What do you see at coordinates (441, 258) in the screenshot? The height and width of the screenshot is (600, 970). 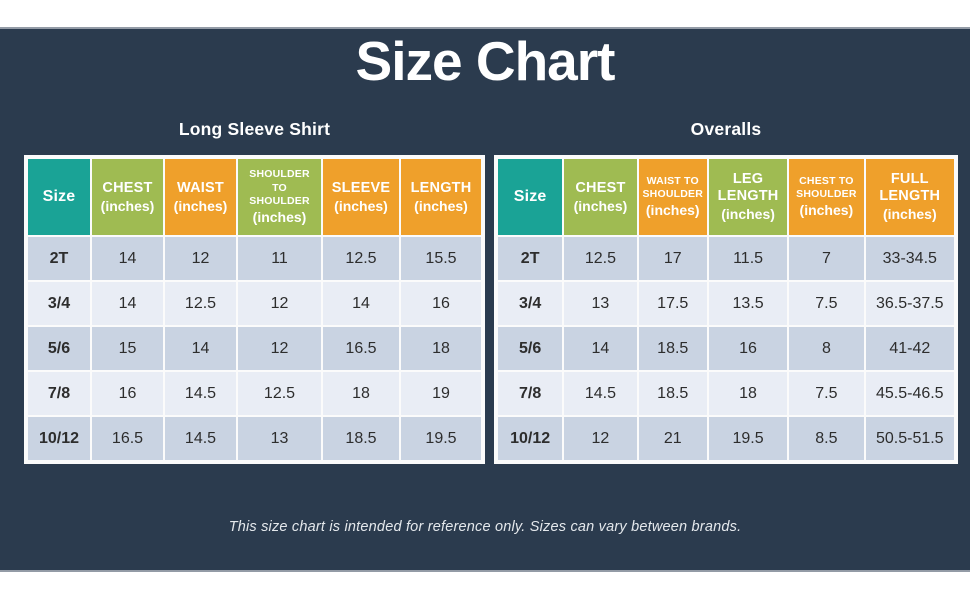 I see `value-cell: 15.5` at bounding box center [441, 258].